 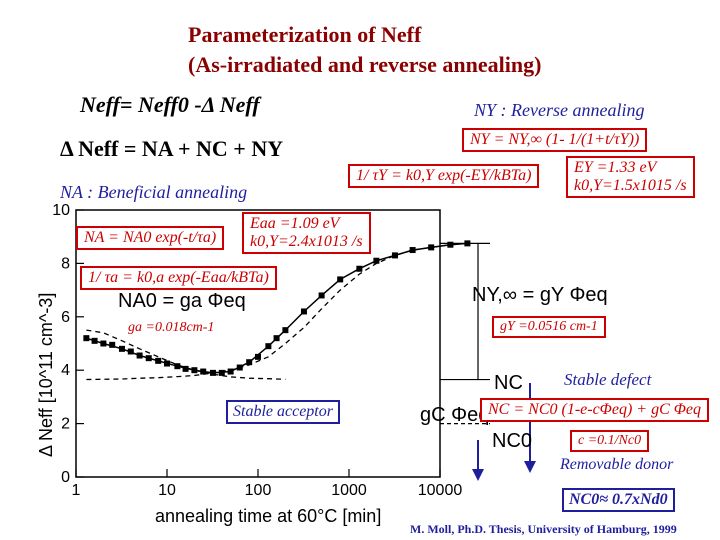 What do you see at coordinates (172, 148) in the screenshot?
I see `delta-neff-equation: Δ Neff = NA + NC + NY` at bounding box center [172, 148].